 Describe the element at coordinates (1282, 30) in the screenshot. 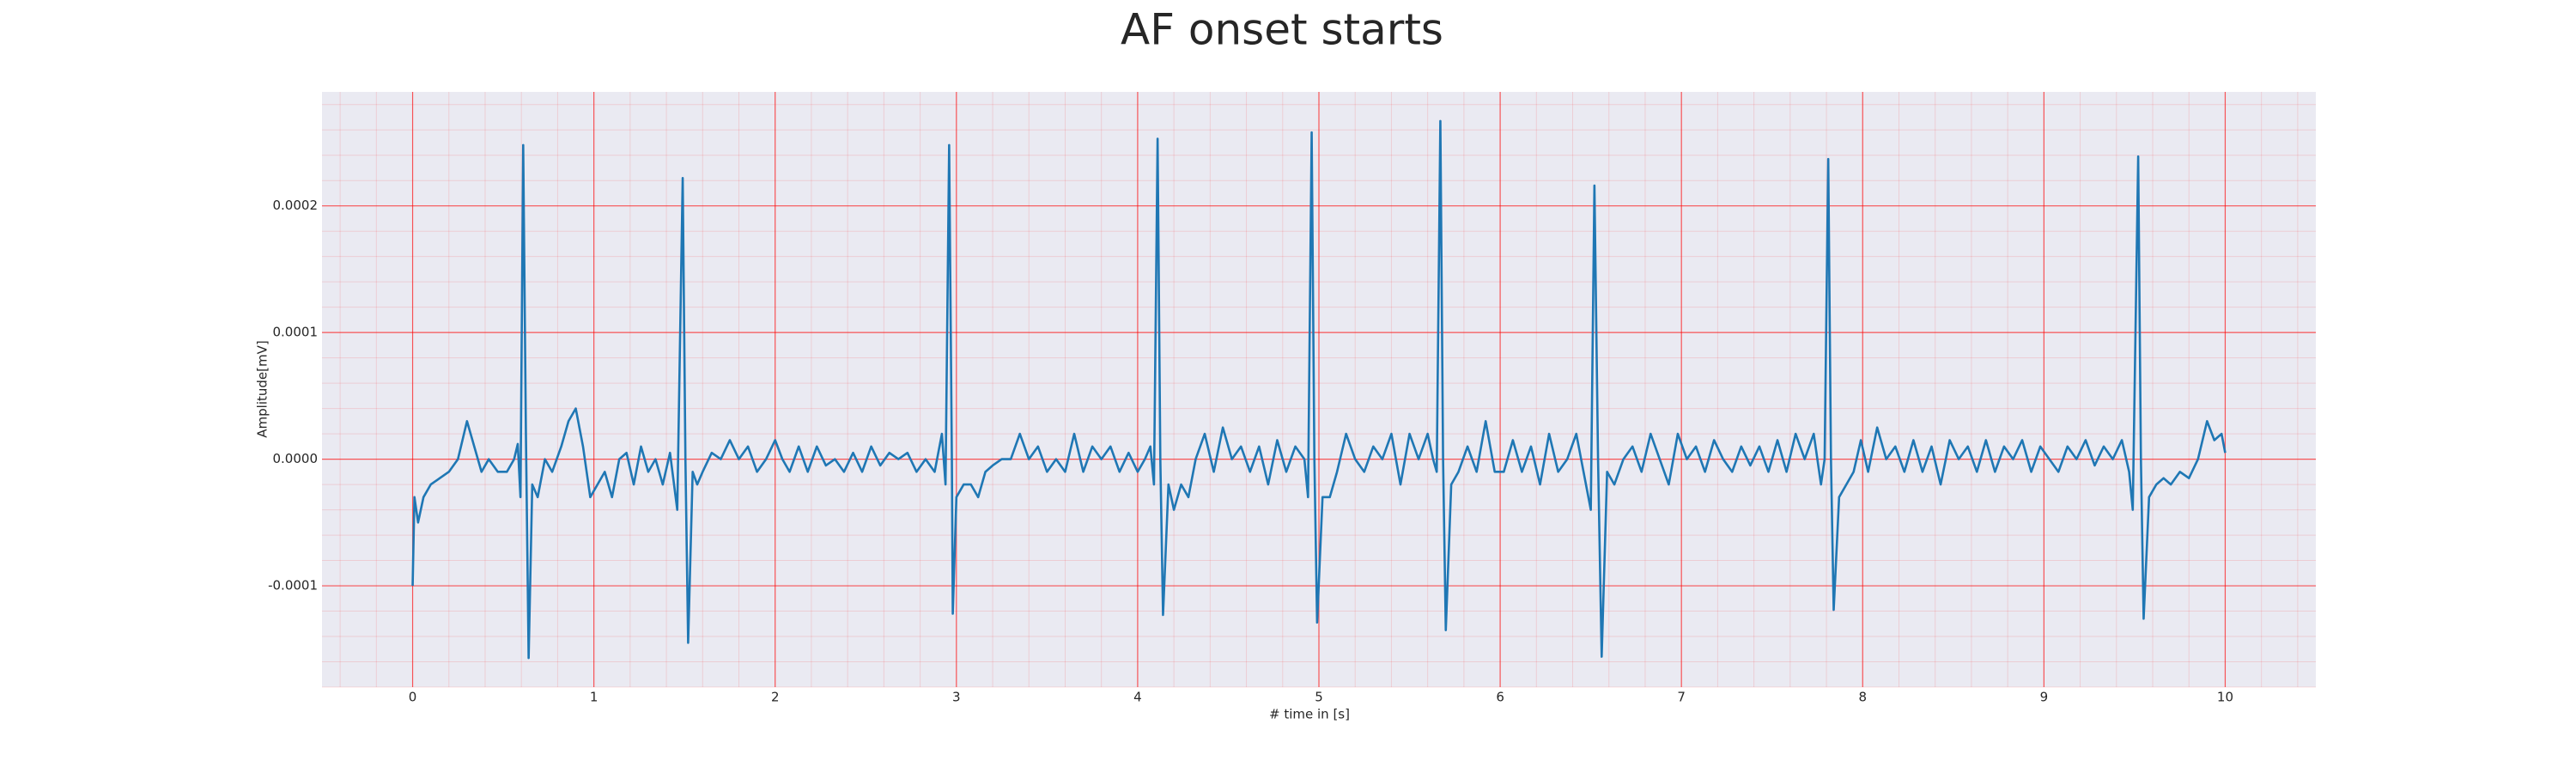

I see `chart-title: AF onset starts` at that location.